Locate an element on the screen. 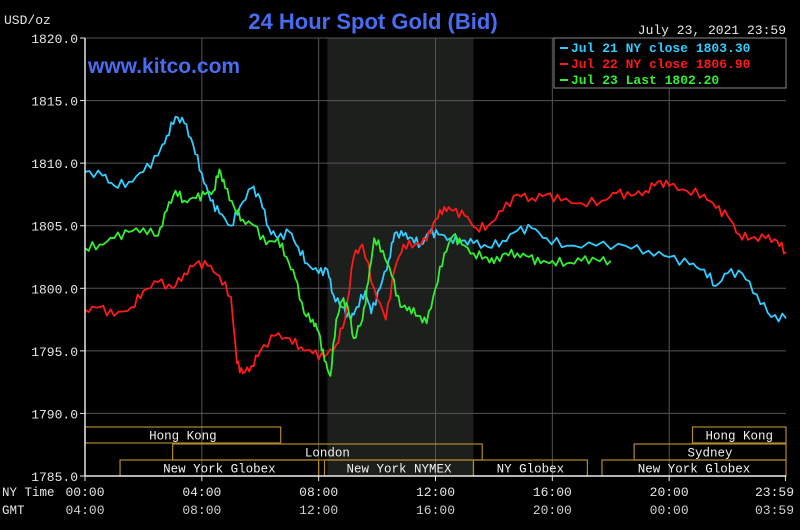  x-tick-label-gmt: 08:00 is located at coordinates (201, 510).